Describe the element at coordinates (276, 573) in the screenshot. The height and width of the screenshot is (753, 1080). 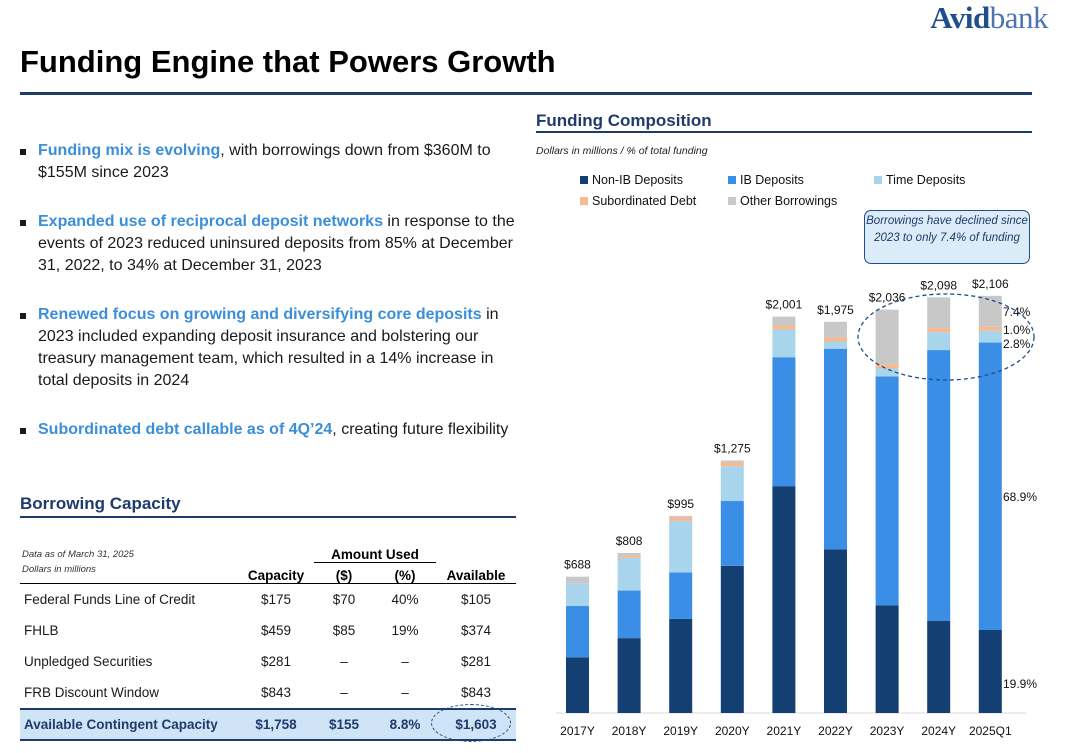
I see `capacity-header: Capacity` at that location.